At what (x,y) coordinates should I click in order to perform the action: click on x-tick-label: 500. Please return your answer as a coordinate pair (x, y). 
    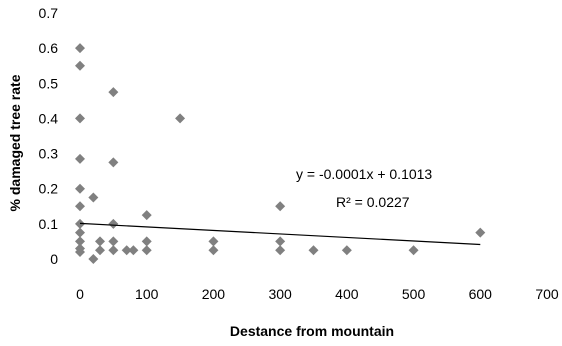
    Looking at the image, I should click on (414, 294).